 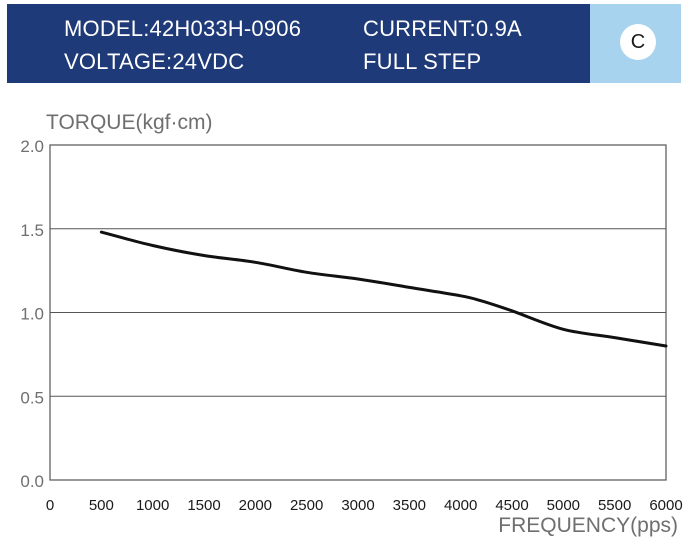 I want to click on x-tick-label: 500, so click(x=101, y=505).